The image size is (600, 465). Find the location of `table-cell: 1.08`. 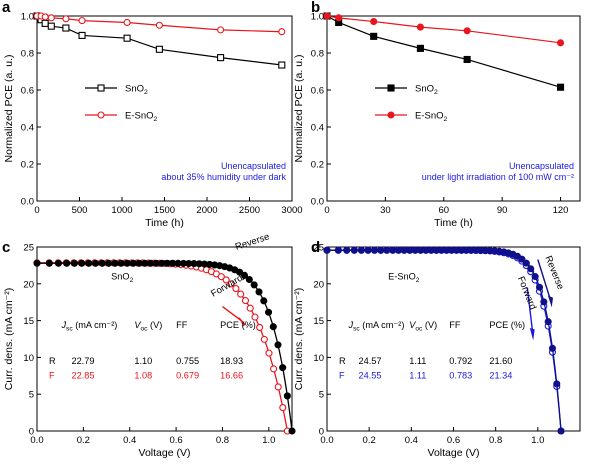

table-cell: 1.08 is located at coordinates (143, 376).